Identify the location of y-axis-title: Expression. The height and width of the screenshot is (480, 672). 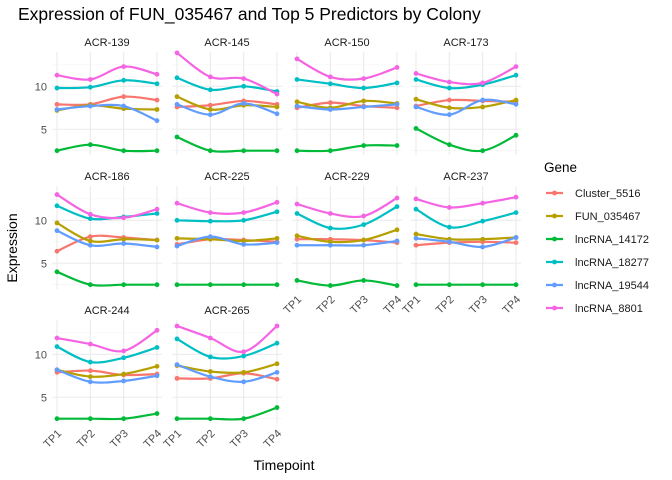
(12, 247).